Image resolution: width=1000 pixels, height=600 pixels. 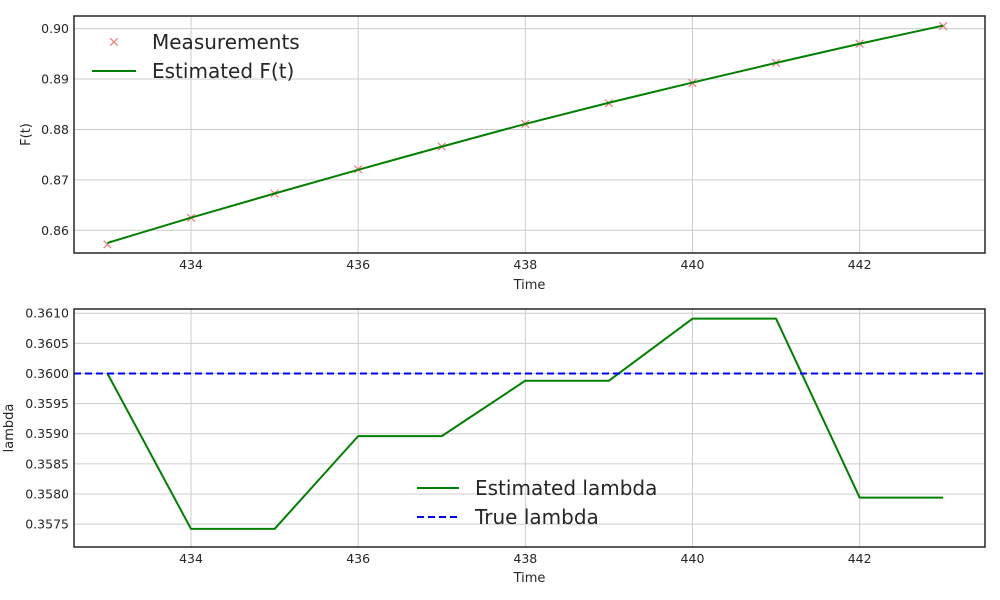 I want to click on y-tick-label: 0.3585, so click(x=47, y=463).